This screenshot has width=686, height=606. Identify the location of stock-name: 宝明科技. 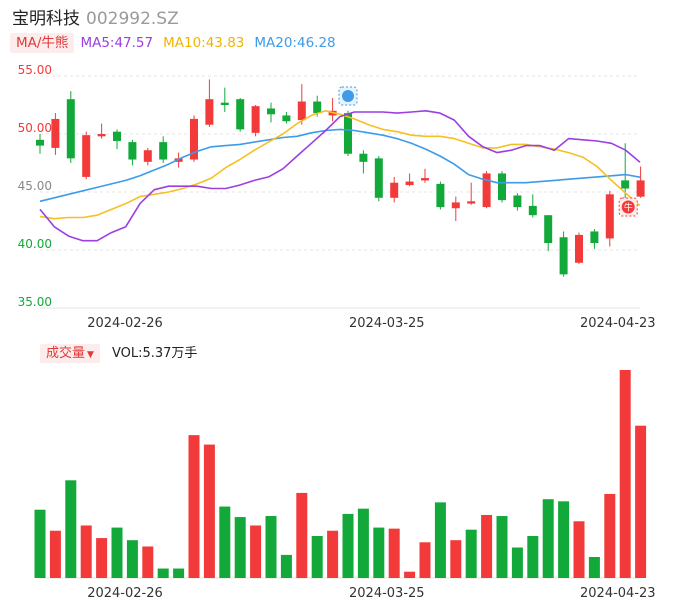
(46, 19).